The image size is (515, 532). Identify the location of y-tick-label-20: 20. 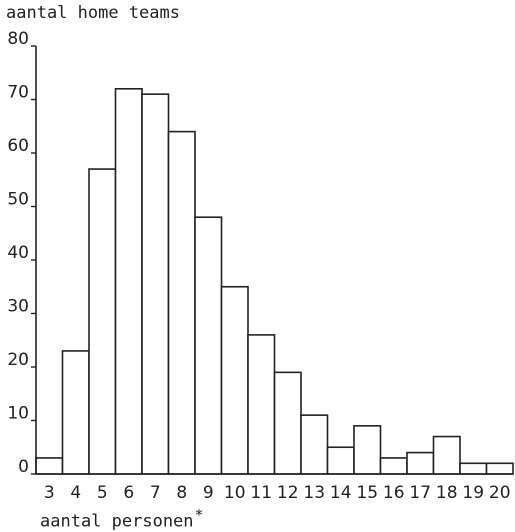
(18, 360).